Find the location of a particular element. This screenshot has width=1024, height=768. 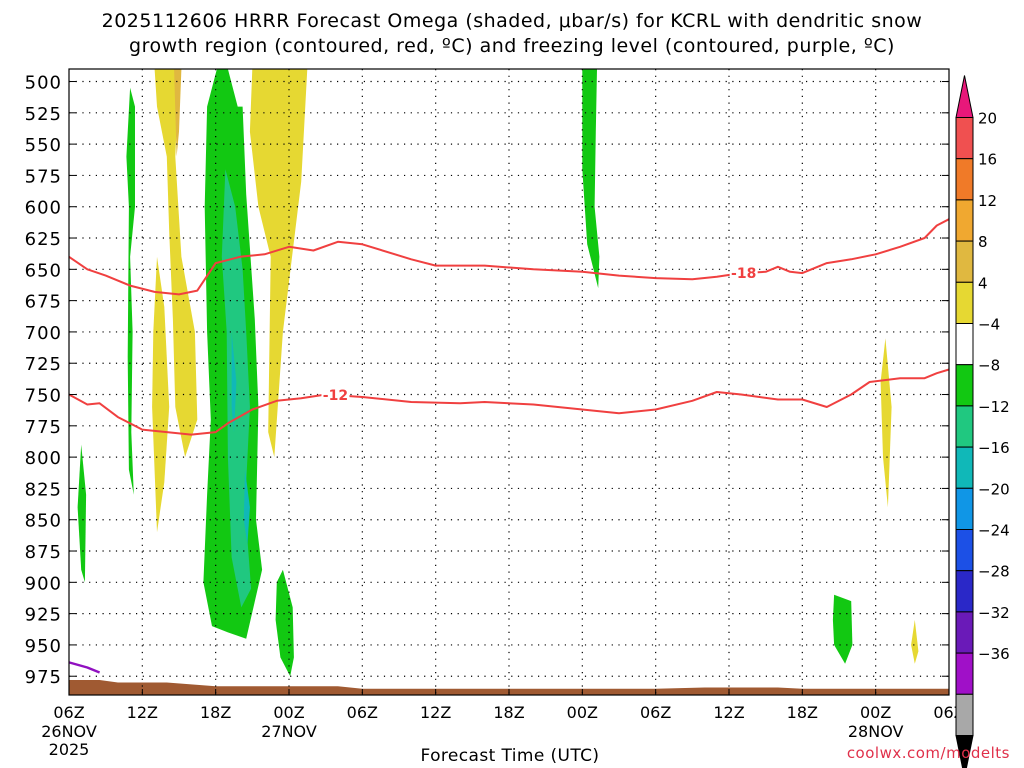

x-axis-label: Forecast Time (UTC) is located at coordinates (510, 756).